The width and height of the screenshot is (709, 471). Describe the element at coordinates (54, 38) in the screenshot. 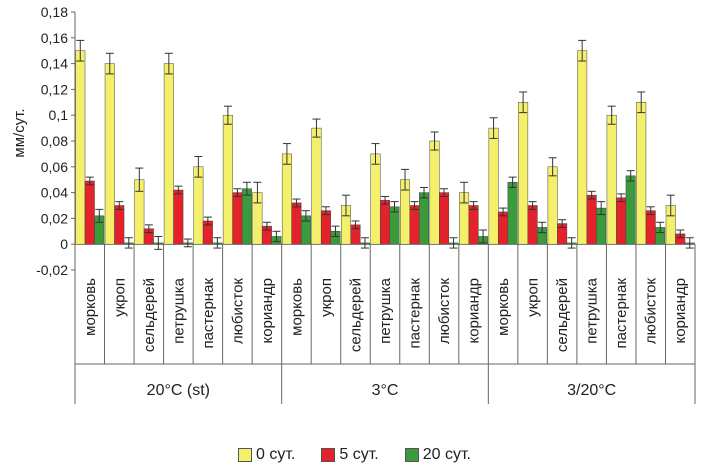

I see `y-tick-label: 0,16` at that location.